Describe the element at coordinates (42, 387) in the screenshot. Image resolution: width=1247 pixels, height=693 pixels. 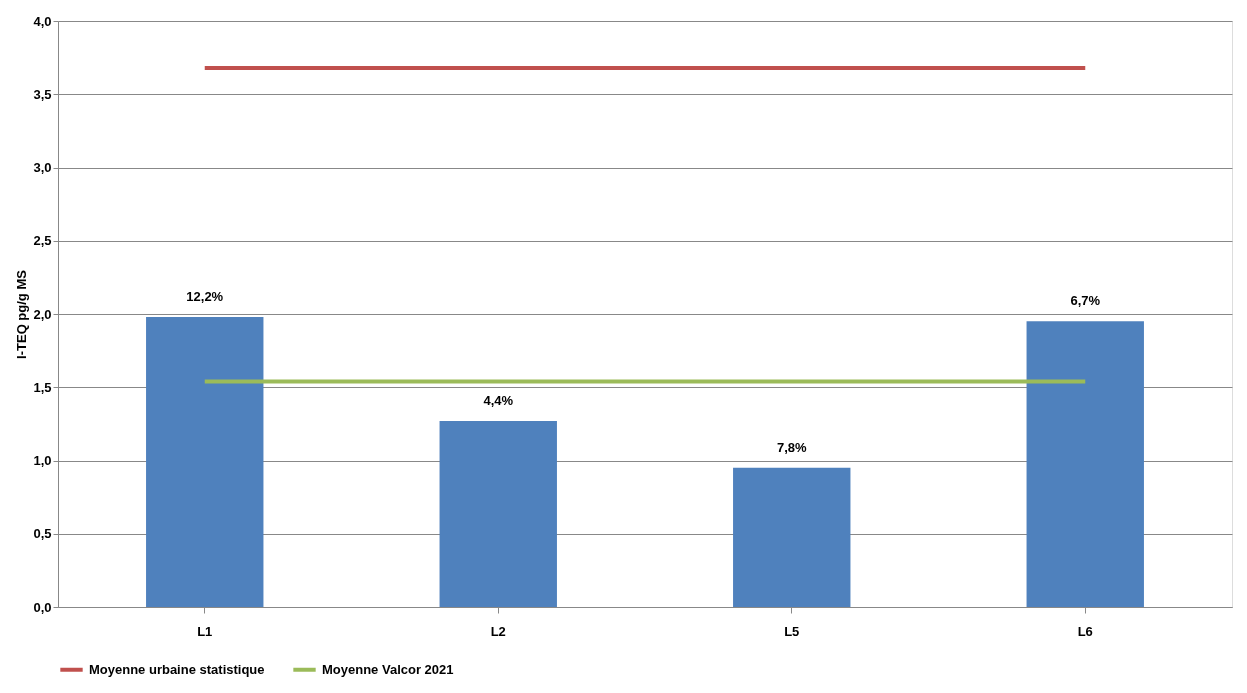
I see `y-tick-label: 1,5` at that location.